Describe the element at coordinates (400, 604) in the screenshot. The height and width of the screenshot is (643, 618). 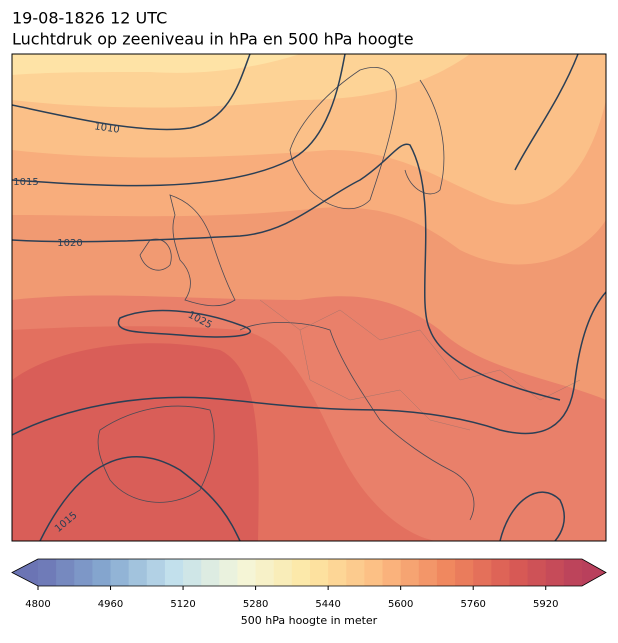
I see `colorbar-tick-label: 5600` at that location.